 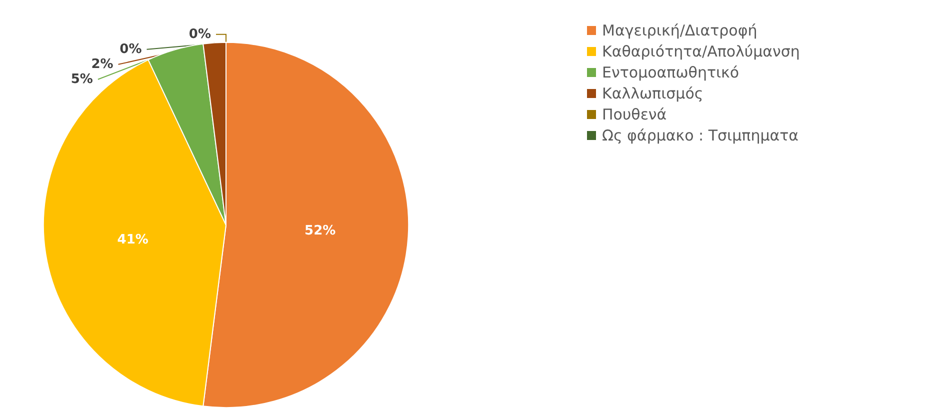 What do you see at coordinates (634, 115) in the screenshot?
I see `legend-label: Πουθενά` at bounding box center [634, 115].